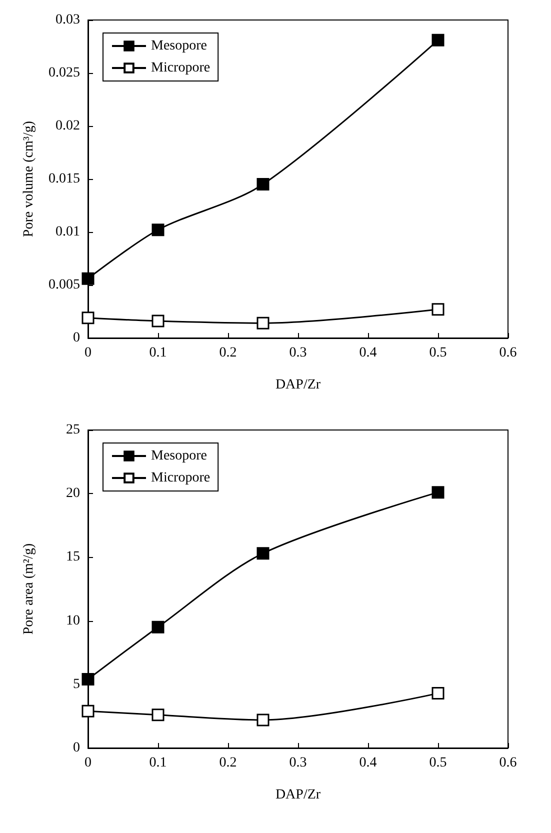  What do you see at coordinates (68, 126) in the screenshot?
I see `y-tick-label: 0.02` at bounding box center [68, 126].